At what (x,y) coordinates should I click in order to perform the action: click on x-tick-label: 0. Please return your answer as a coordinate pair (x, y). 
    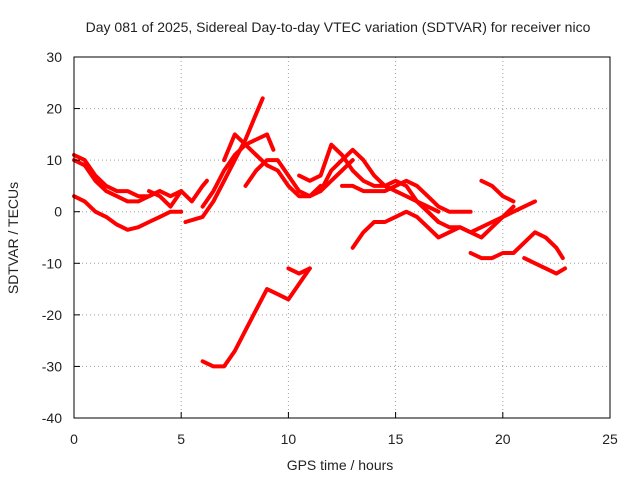
    Looking at the image, I should click on (74, 439).